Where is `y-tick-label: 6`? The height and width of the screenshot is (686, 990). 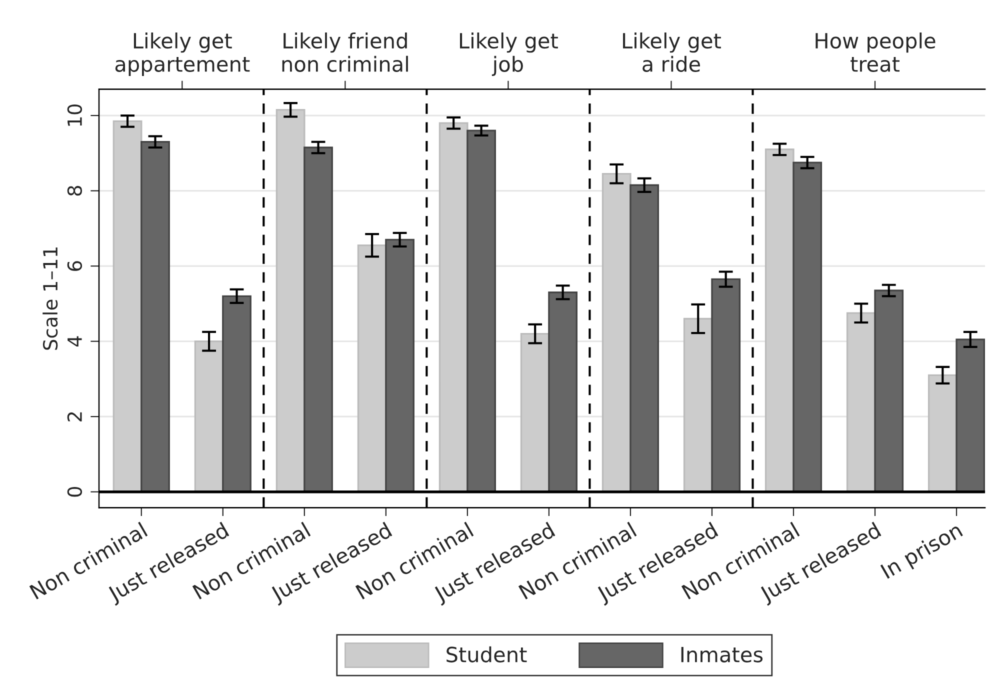 y-tick-label: 6 is located at coordinates (74, 266).